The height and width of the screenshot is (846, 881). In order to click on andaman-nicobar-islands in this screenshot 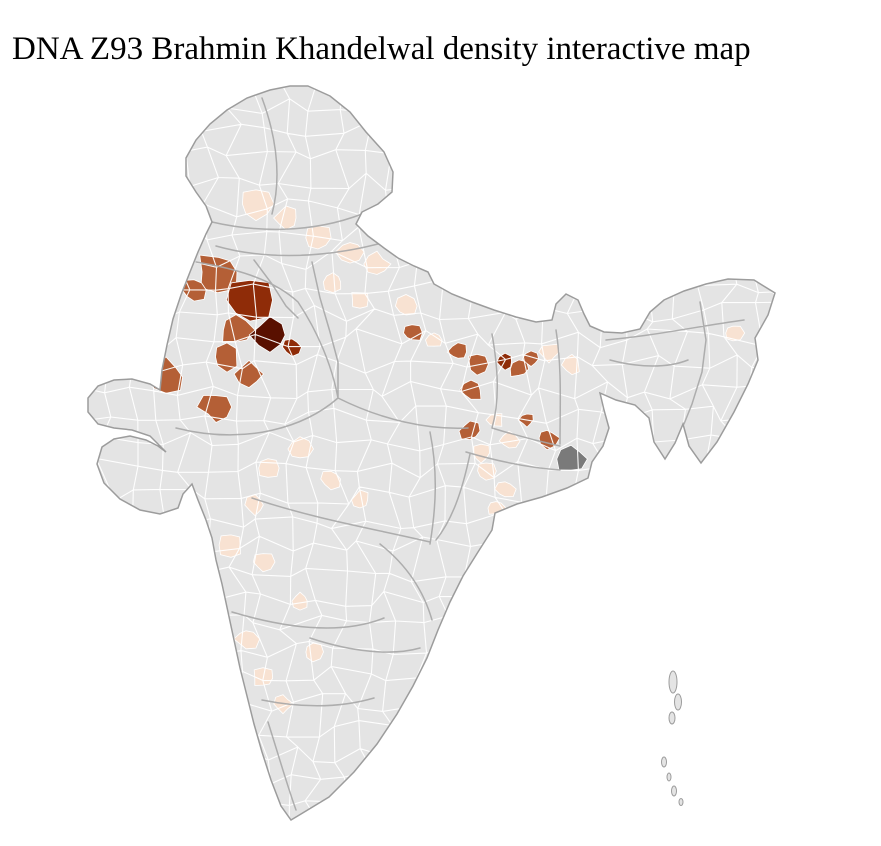, I will do `click(672, 738)`.